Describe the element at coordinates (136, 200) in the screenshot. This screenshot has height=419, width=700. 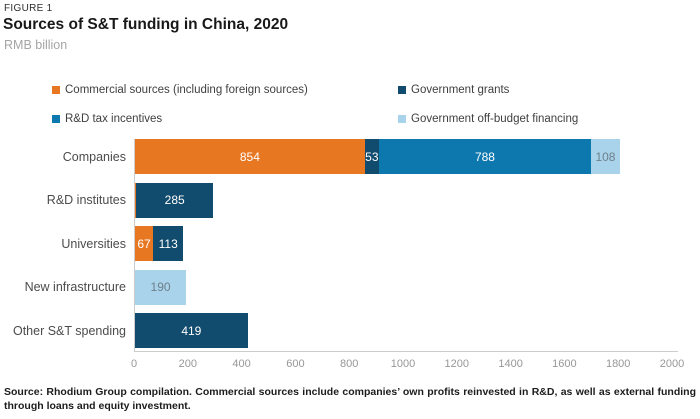
I see `bar-segment-commercial` at that location.